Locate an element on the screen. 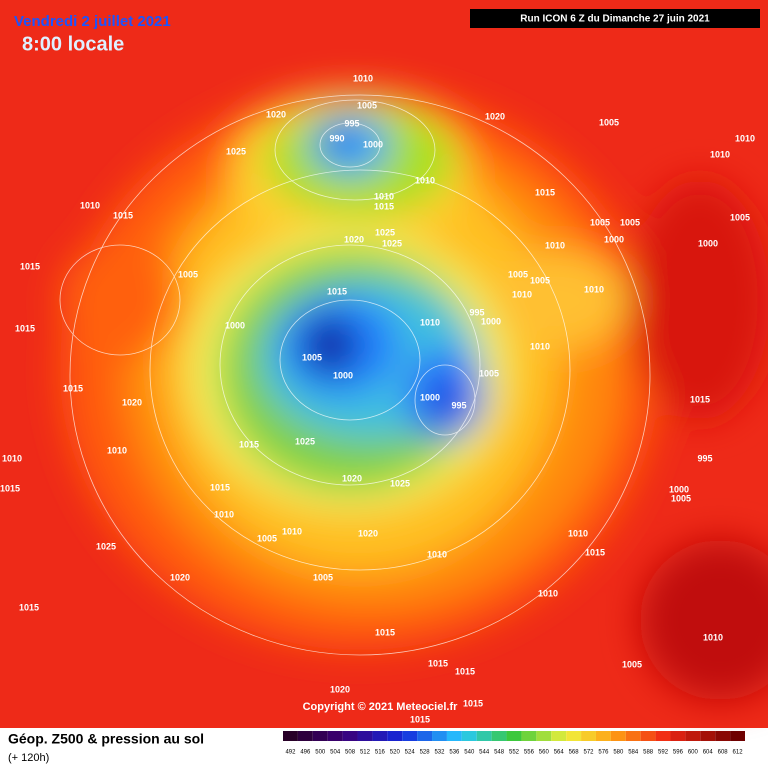 The width and height of the screenshot is (768, 768). scale-label: 556 is located at coordinates (529, 753).